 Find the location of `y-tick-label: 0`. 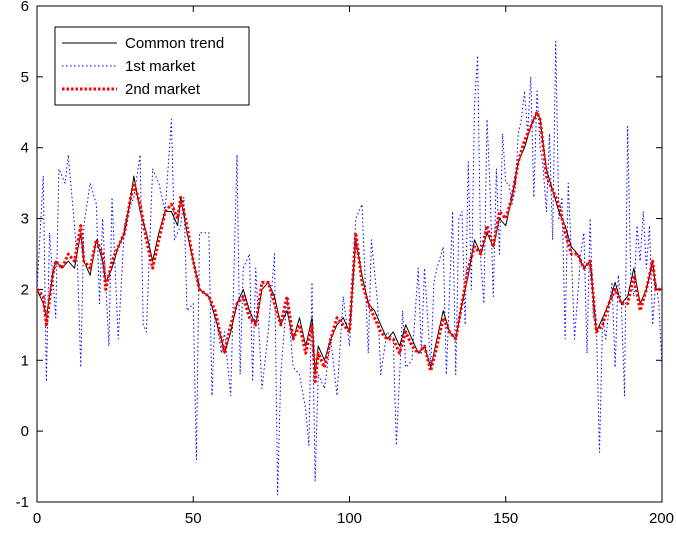

y-tick-label: 0 is located at coordinates (25, 431).